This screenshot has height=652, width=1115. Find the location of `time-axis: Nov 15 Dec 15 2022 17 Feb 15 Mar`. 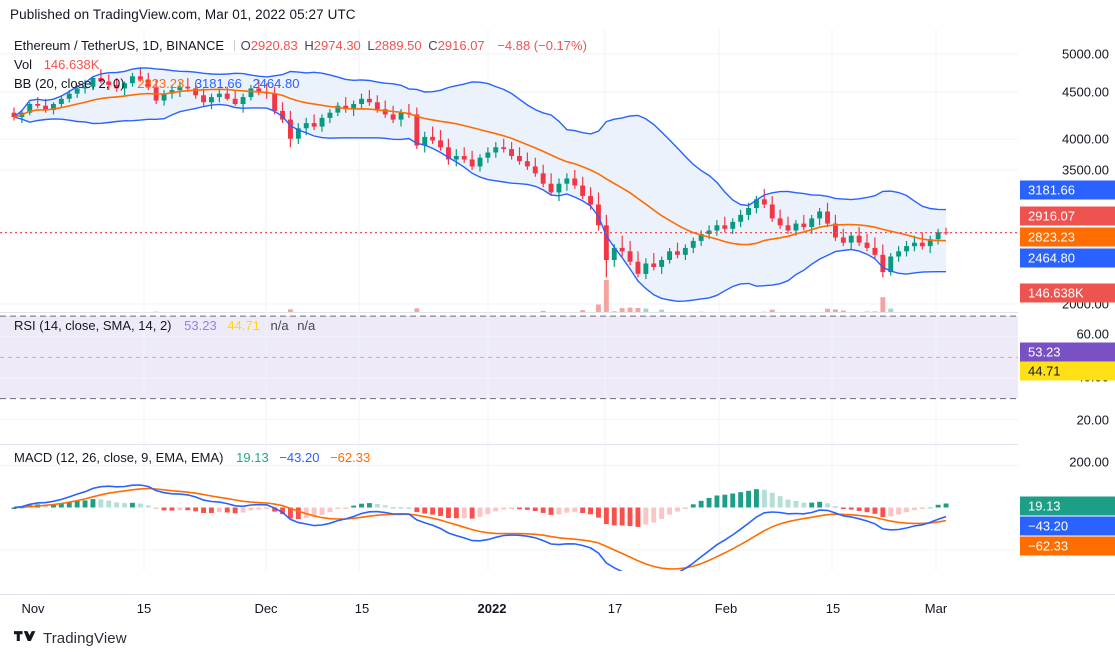

time-axis: Nov 15 Dec 15 2022 17 Feb 15 Mar is located at coordinates (509, 609).